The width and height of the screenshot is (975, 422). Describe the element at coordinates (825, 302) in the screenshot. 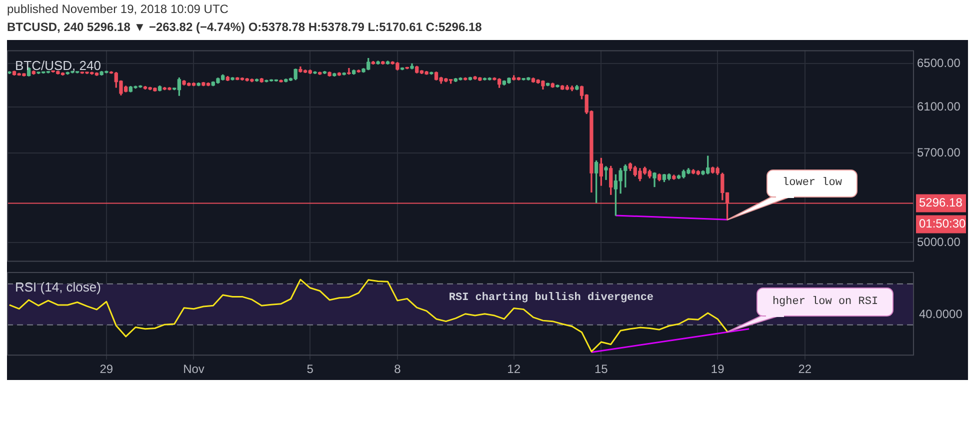

I see `annotation: hgher low on RSI` at that location.